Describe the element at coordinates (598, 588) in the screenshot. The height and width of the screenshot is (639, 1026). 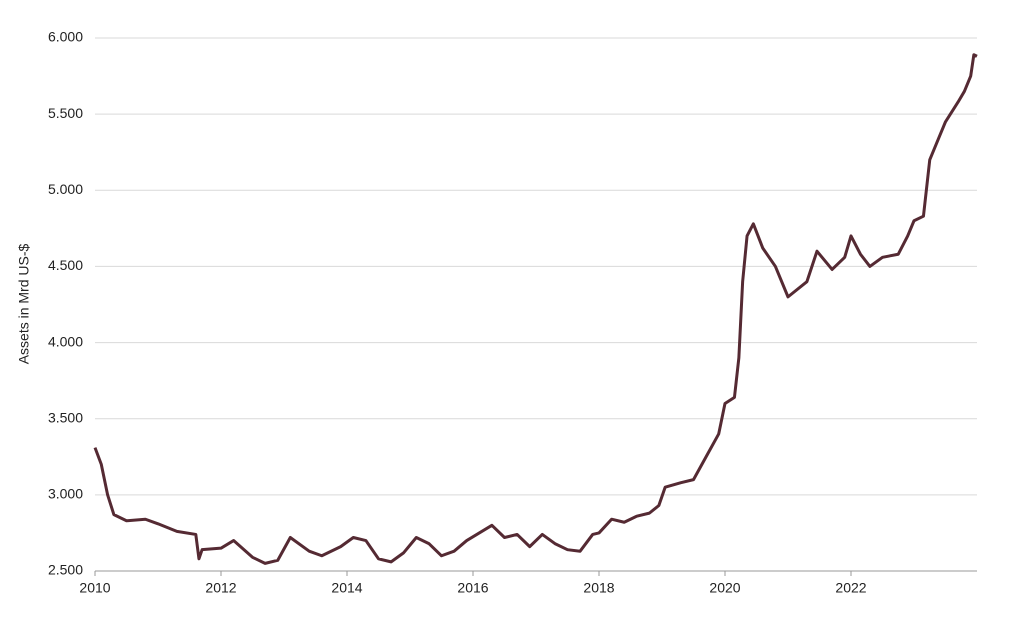
I see `x-tick-label: 2018` at that location.